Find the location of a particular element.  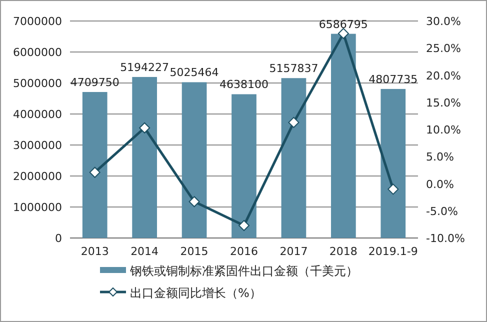

y-tick-label: 3000000 is located at coordinates (37, 145).